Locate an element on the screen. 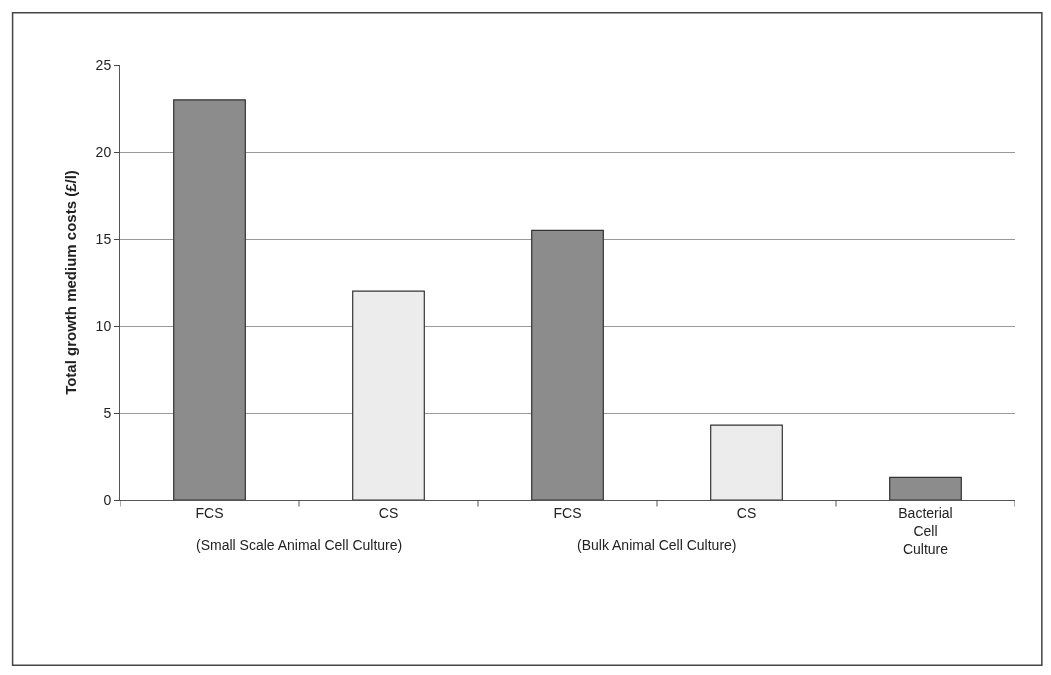 The height and width of the screenshot is (675, 1051). x-tick-label: Bacterial Cell Culture is located at coordinates (925, 531).